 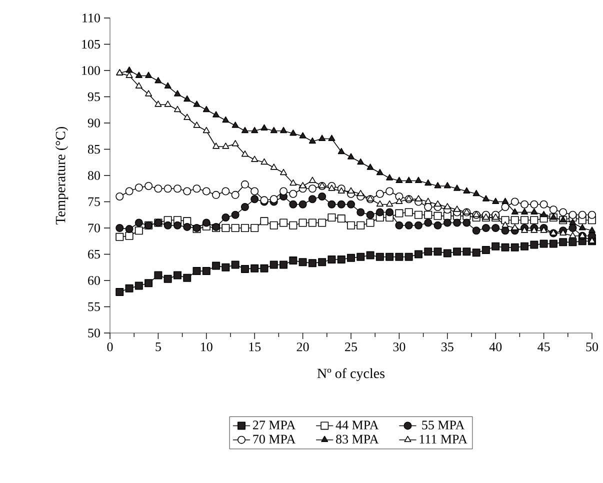 What do you see at coordinates (94, 123) in the screenshot?
I see `y-tick-label: 90` at bounding box center [94, 123].